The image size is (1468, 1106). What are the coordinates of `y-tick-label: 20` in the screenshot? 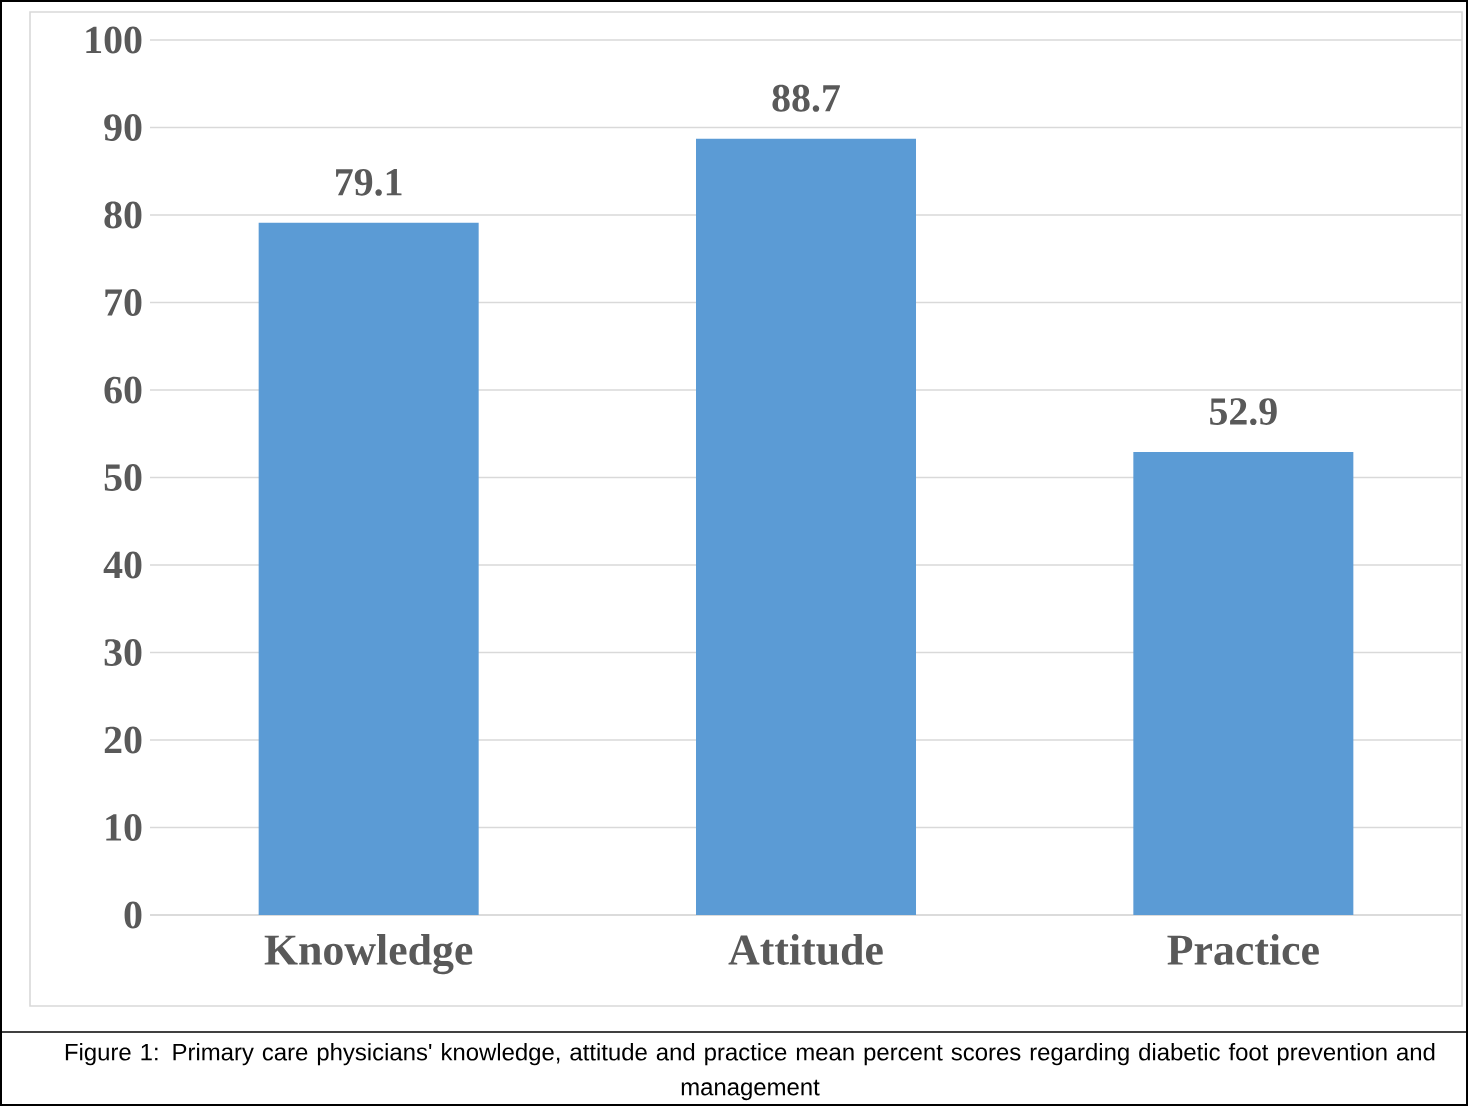 It's located at (123, 740).